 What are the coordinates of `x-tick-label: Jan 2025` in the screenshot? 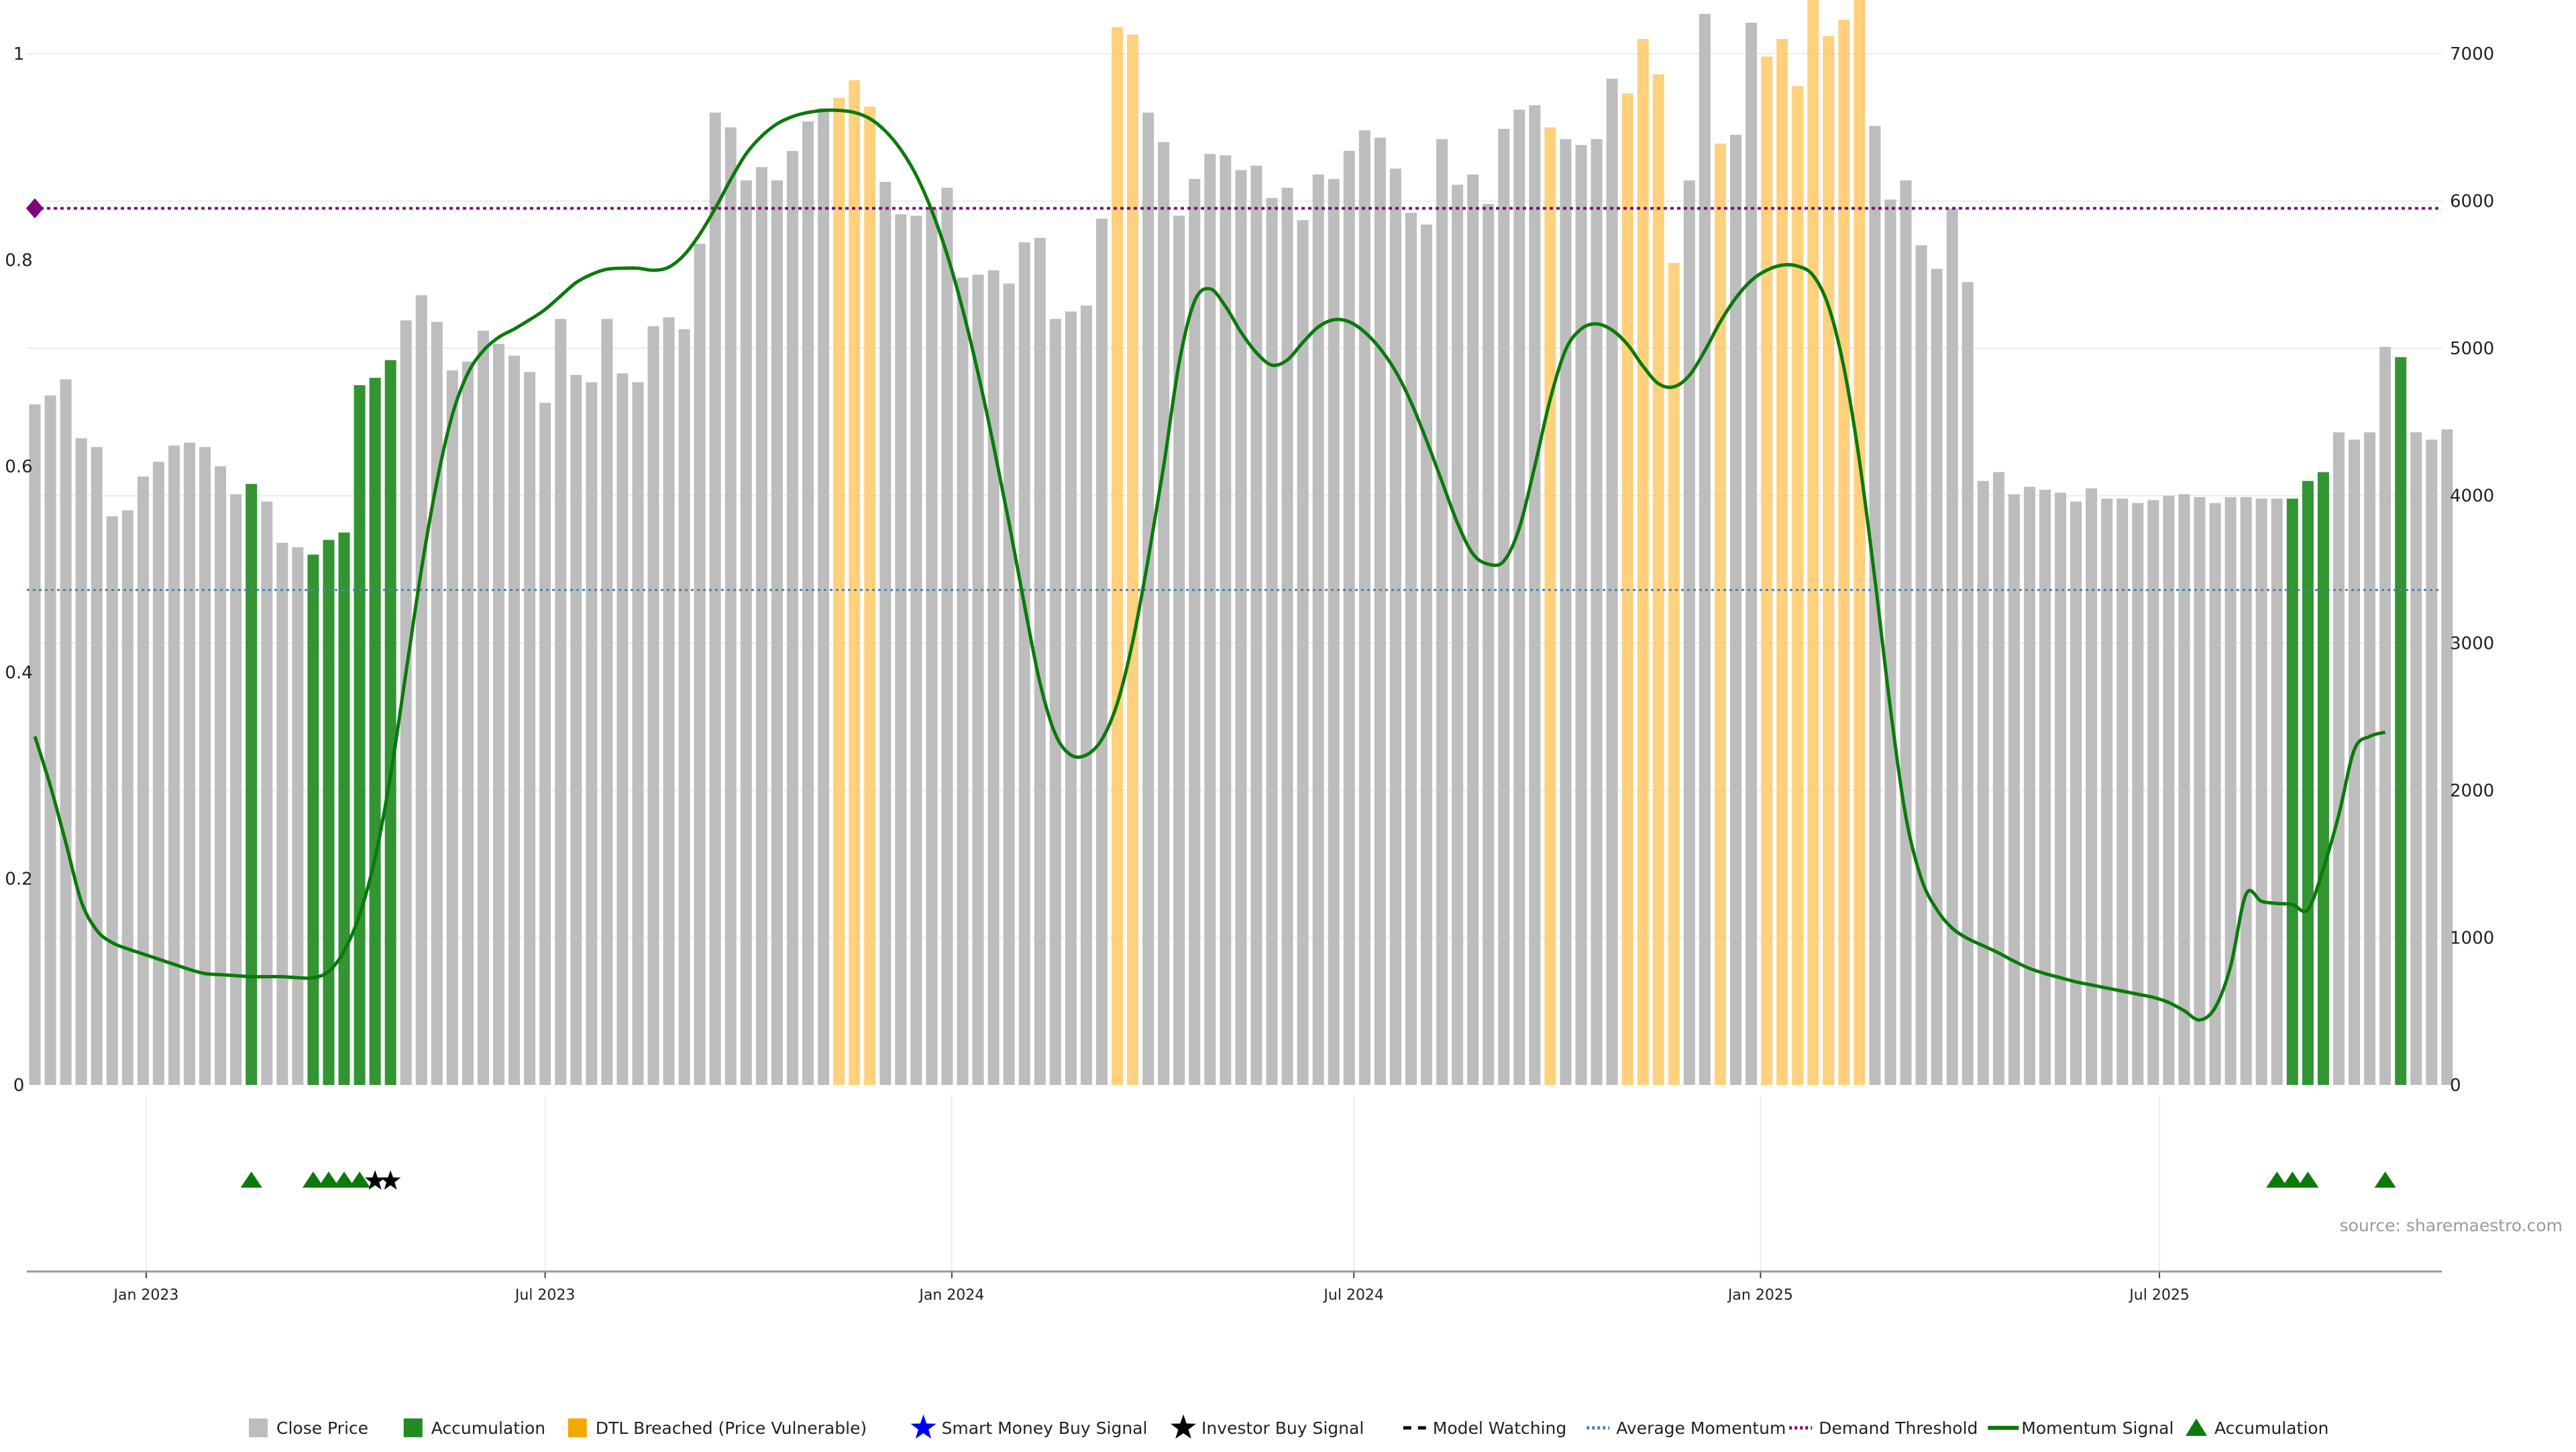 It's located at (1760, 1296).